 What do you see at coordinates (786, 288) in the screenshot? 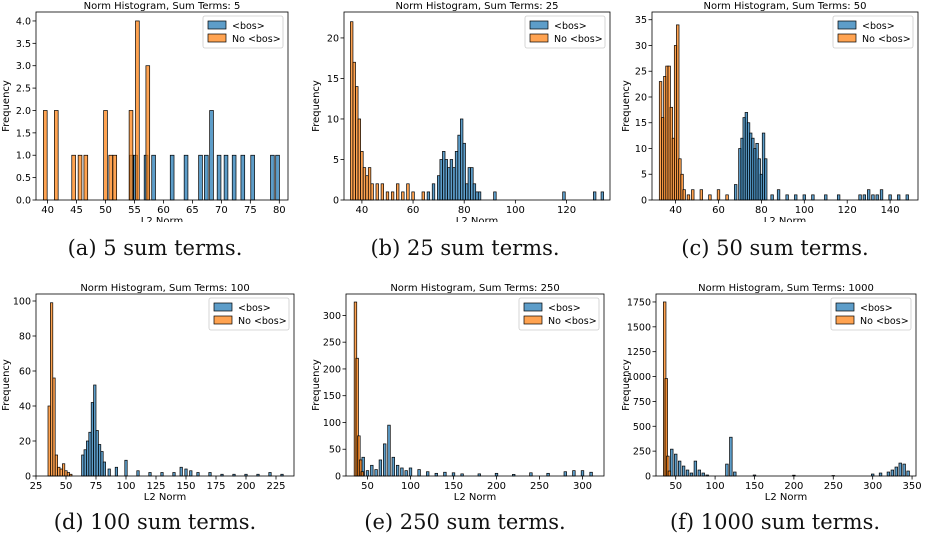
I see `chart-title: Norm Histogram, Sum Terms: 1000` at bounding box center [786, 288].